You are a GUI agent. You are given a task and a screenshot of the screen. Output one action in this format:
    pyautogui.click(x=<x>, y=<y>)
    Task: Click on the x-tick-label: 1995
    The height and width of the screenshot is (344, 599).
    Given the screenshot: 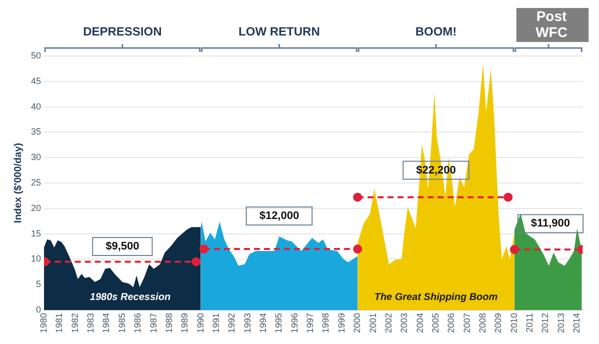 What is the action you would take?
    pyautogui.click(x=279, y=323)
    